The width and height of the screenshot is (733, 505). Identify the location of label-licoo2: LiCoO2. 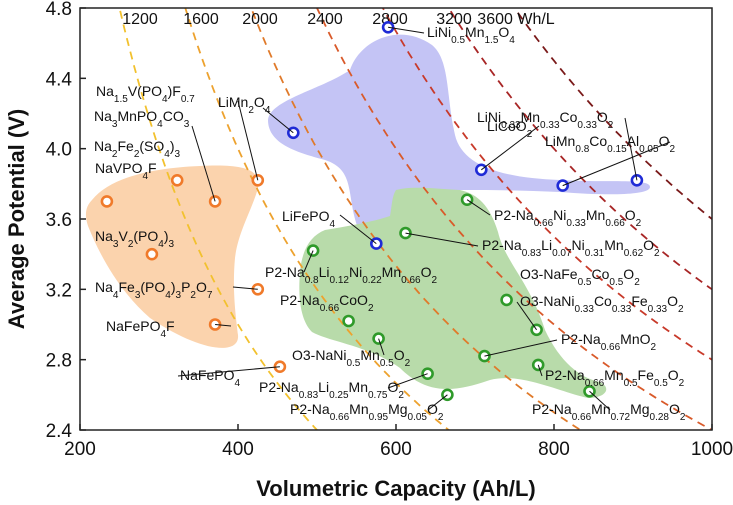
(510, 129).